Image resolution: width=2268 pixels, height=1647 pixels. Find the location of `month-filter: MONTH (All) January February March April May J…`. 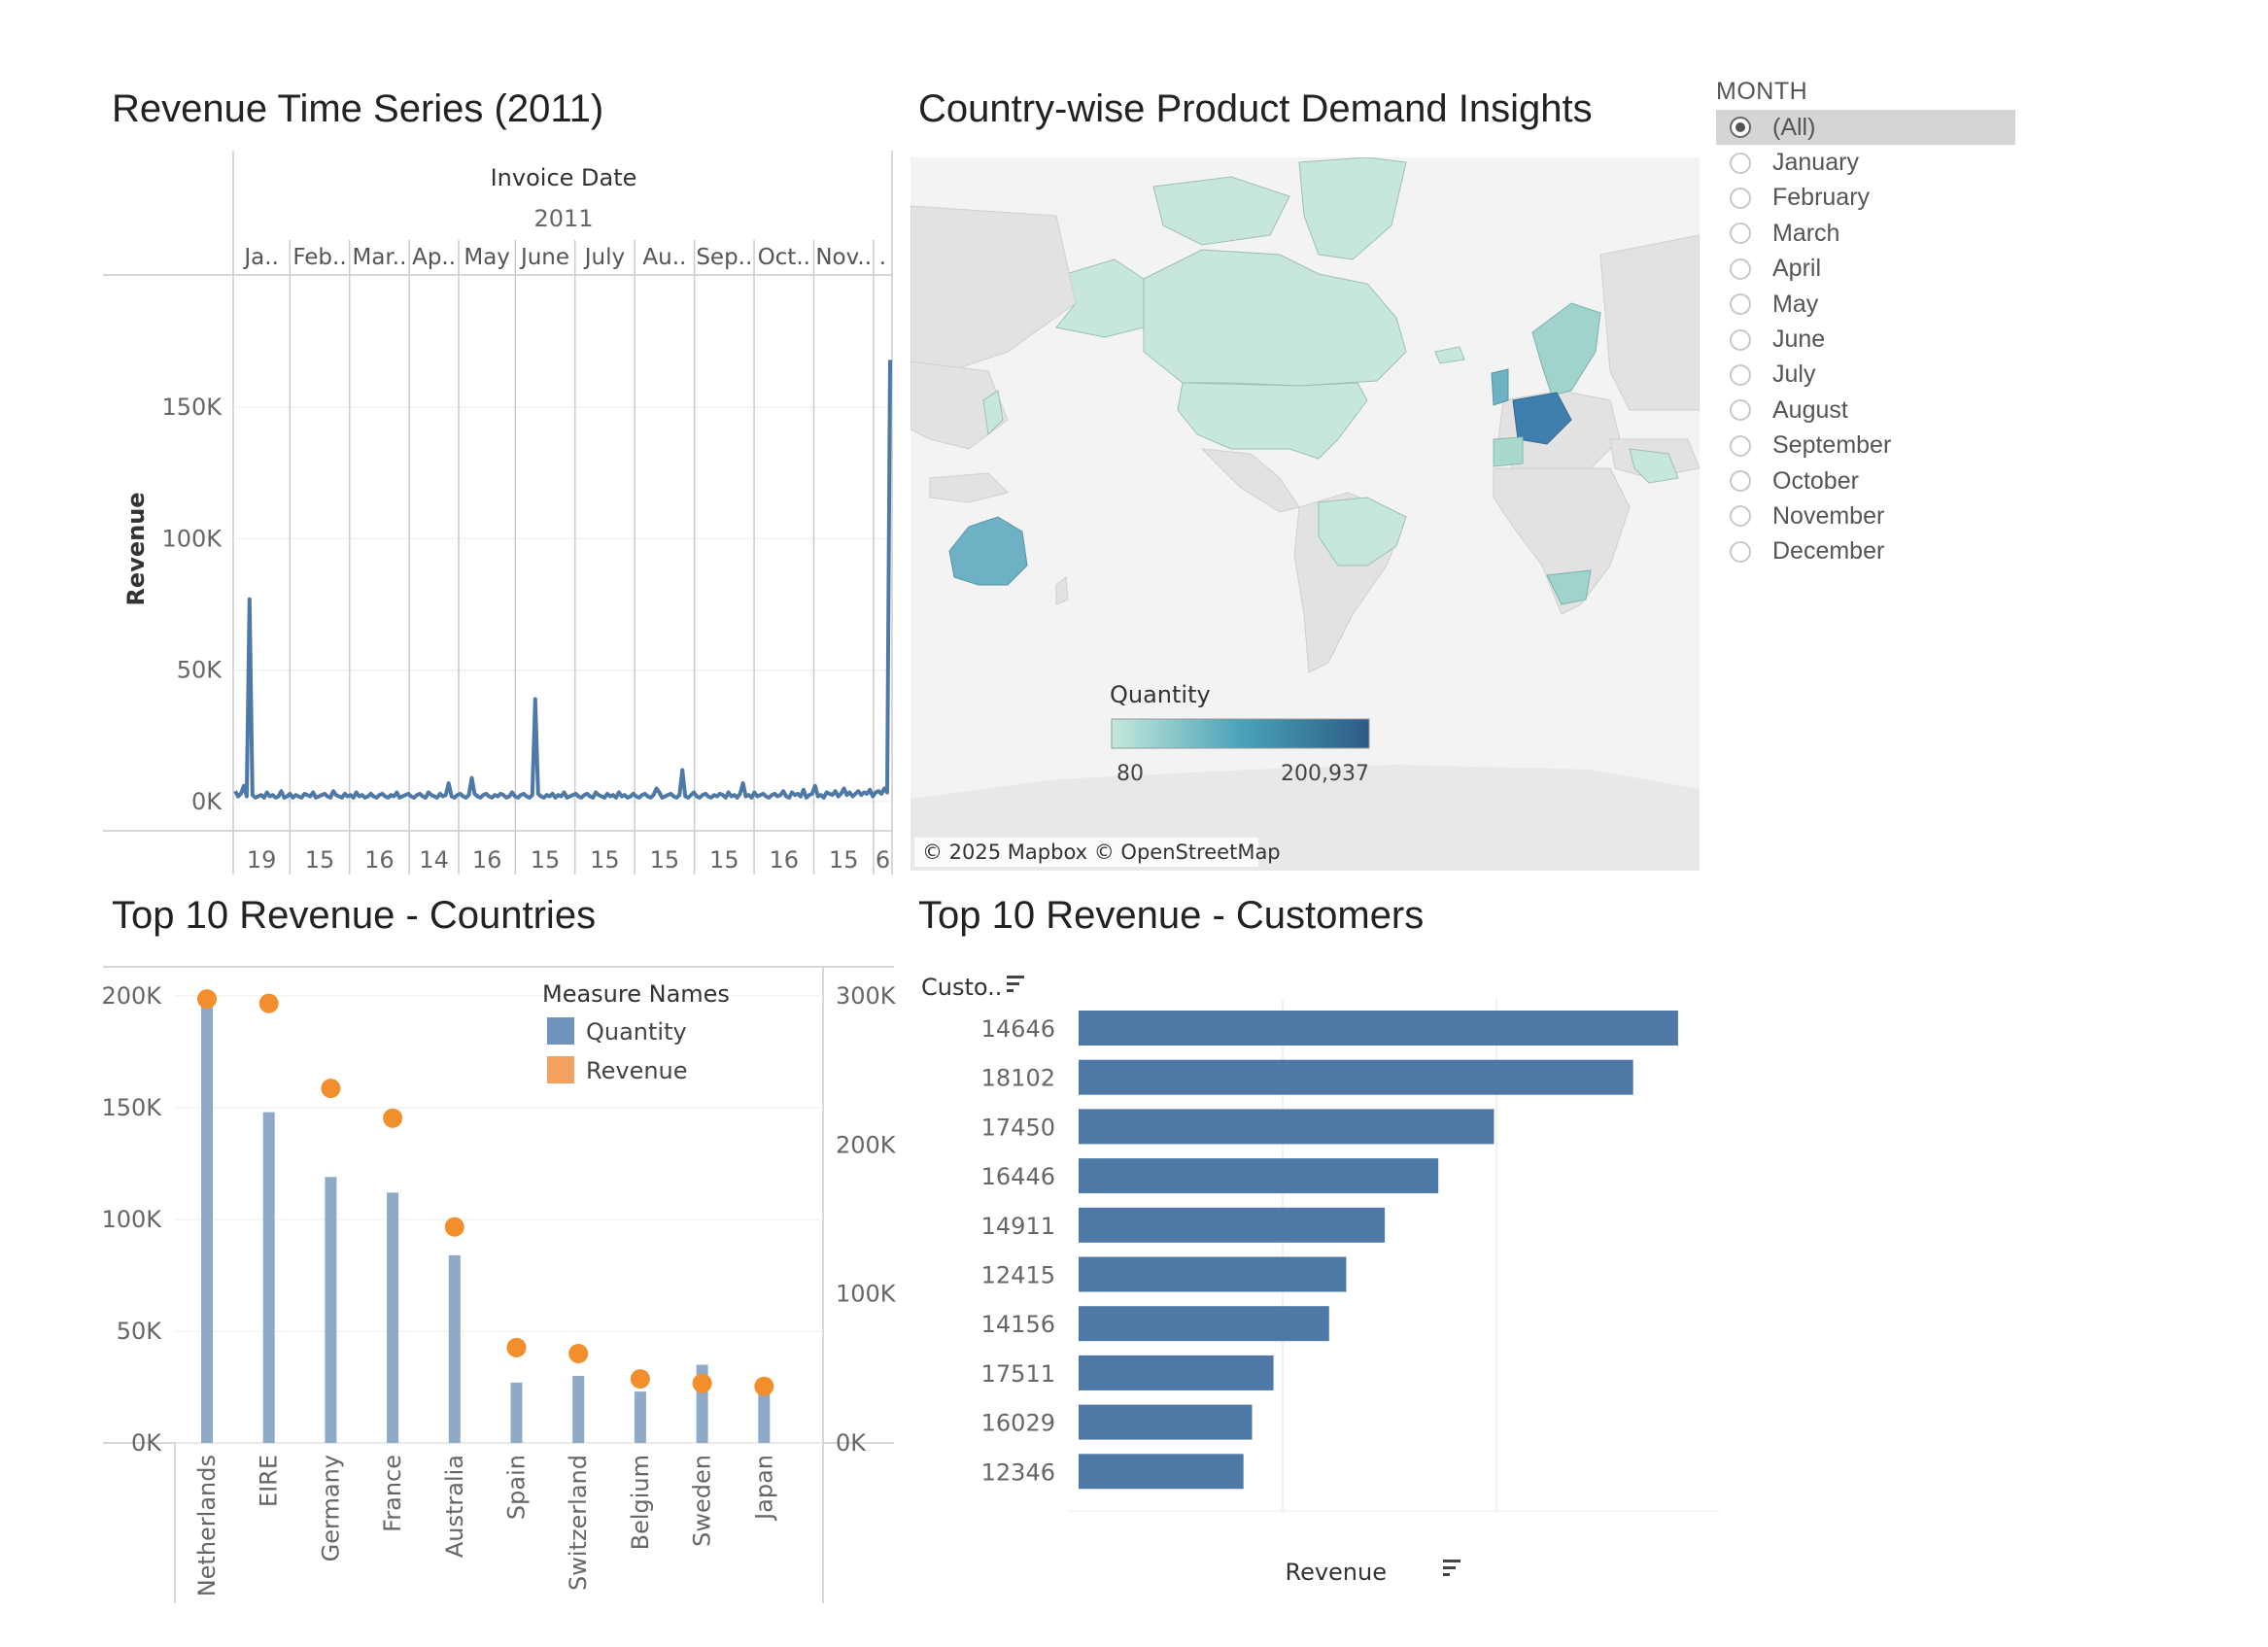

month-filter: MONTH (All) January February March April May J… is located at coordinates (1871, 323).